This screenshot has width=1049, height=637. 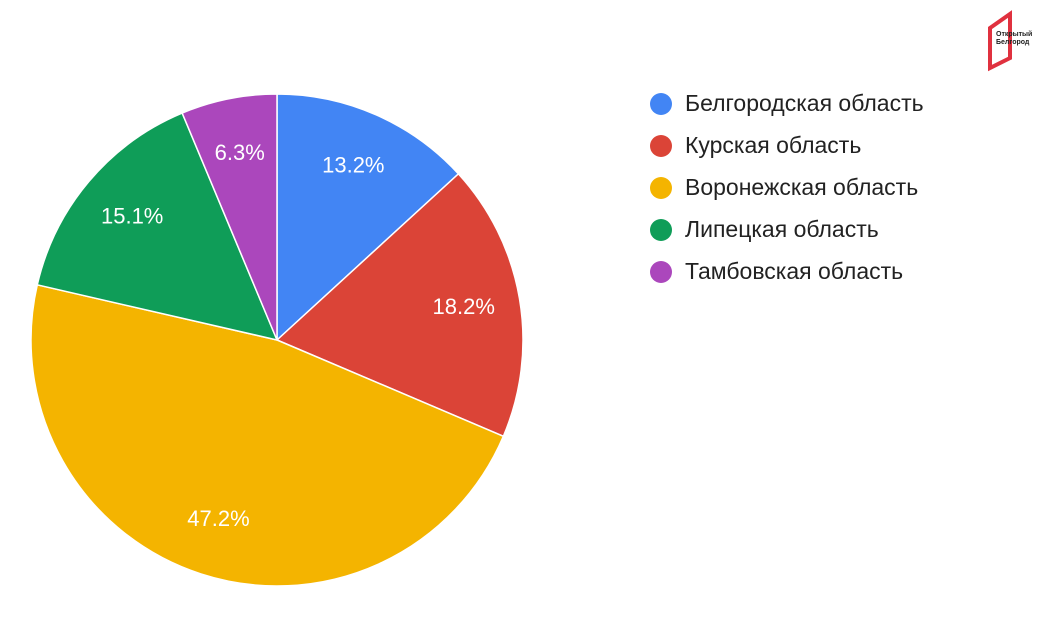 What do you see at coordinates (804, 103) in the screenshot?
I see `legend-label: Белгородская область` at bounding box center [804, 103].